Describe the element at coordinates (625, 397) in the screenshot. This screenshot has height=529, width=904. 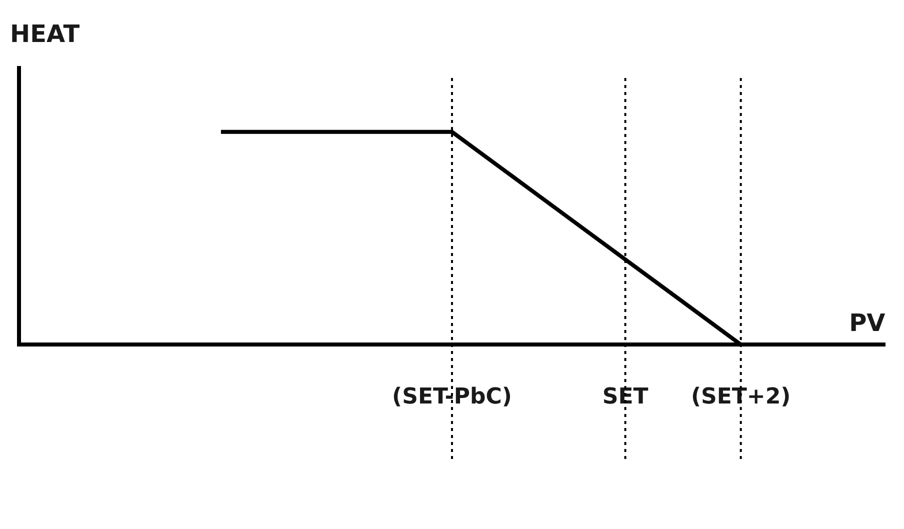
I see `x-tick-label: SET` at that location.